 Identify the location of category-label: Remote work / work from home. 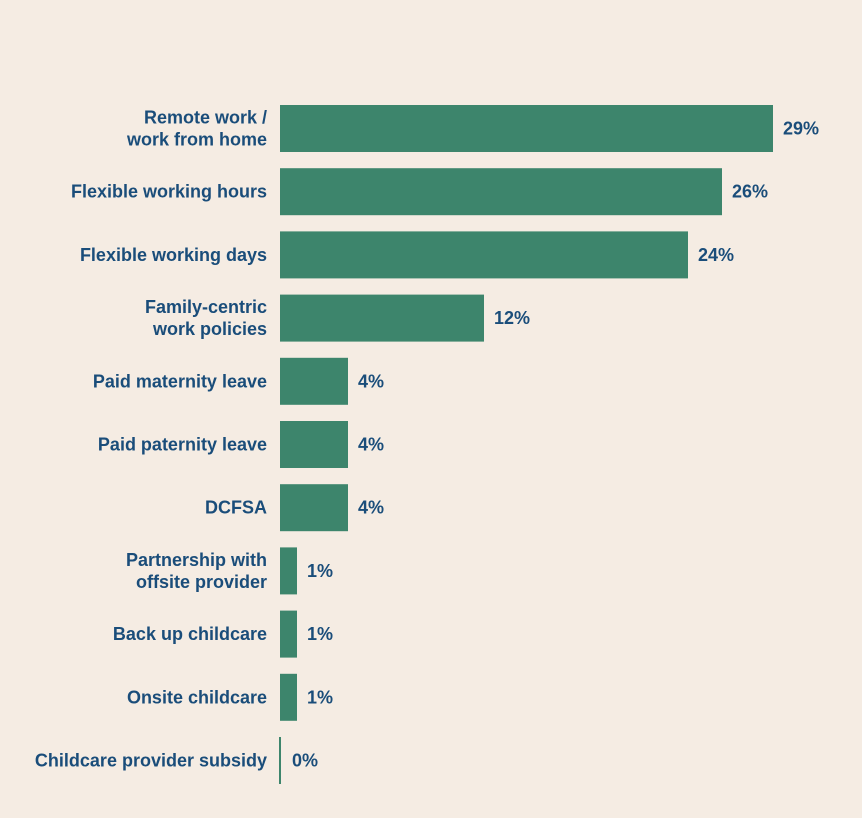
(196, 129).